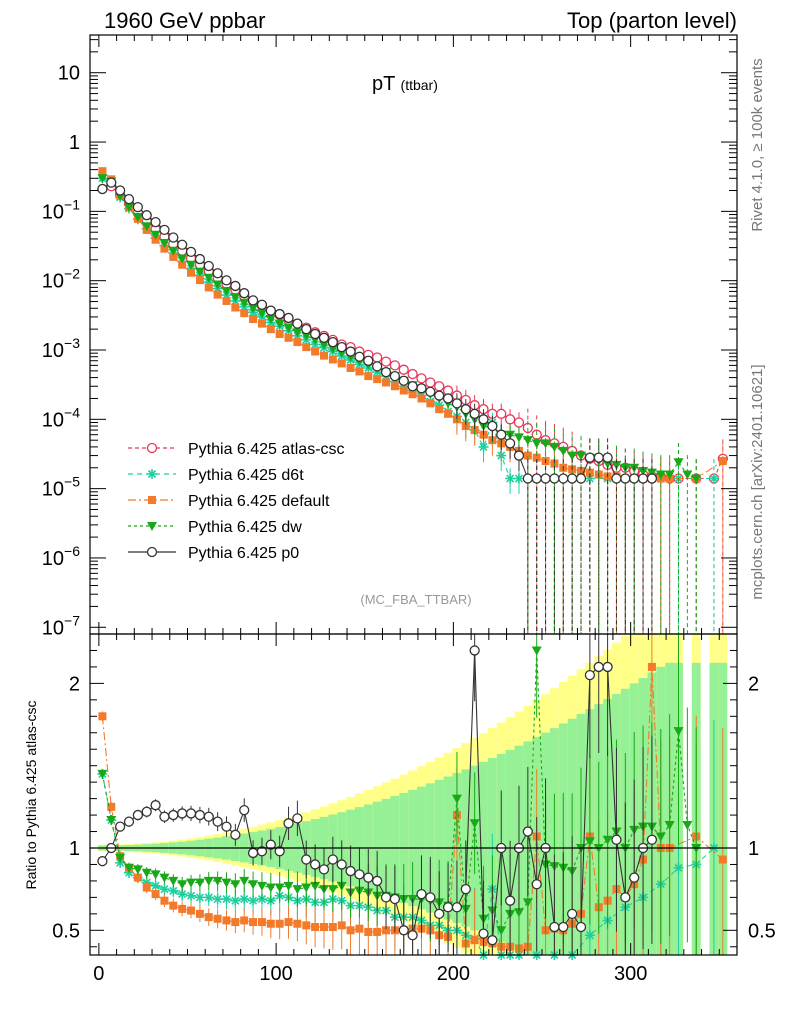 The width and height of the screenshot is (786, 1024). I want to click on rtick-label-left-2: 2, so click(74, 684).